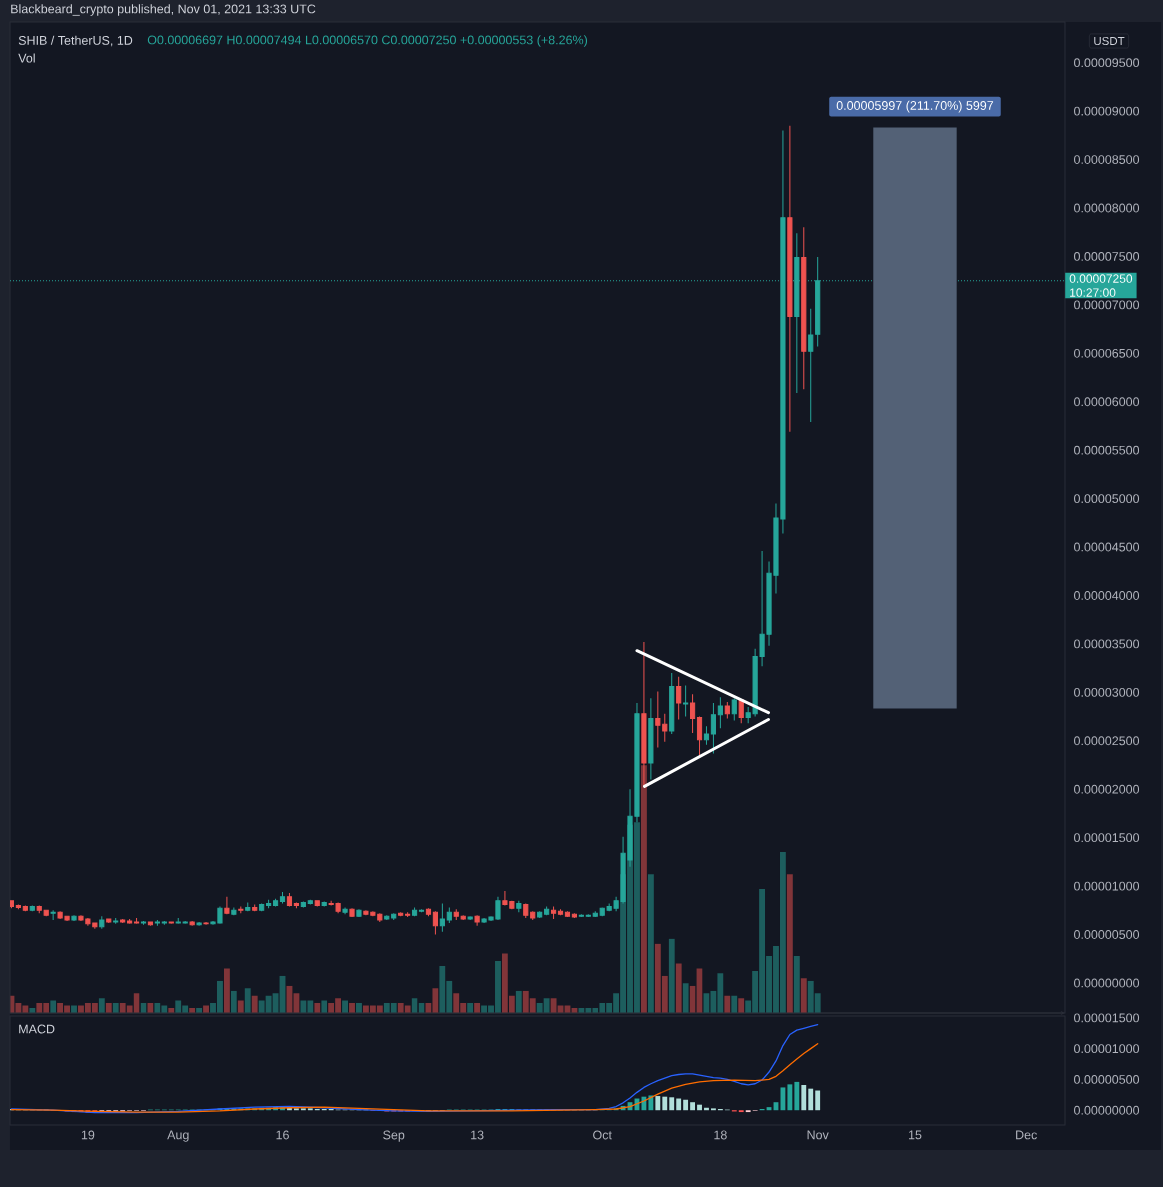 This screenshot has height=1187, width=1163. I want to click on y-tick-label: 0.00008000, so click(1107, 208).